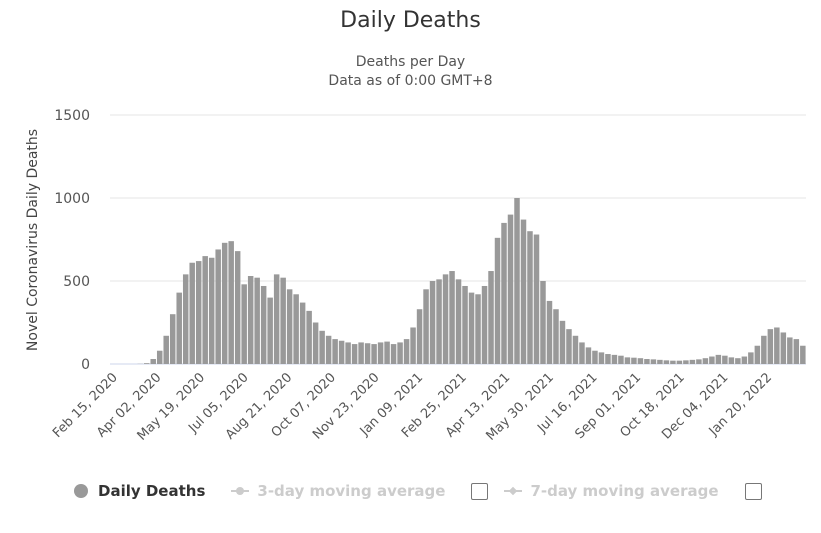  What do you see at coordinates (338, 491) in the screenshot?
I see `legend-item-3day-average: 3-day moving average` at bounding box center [338, 491].